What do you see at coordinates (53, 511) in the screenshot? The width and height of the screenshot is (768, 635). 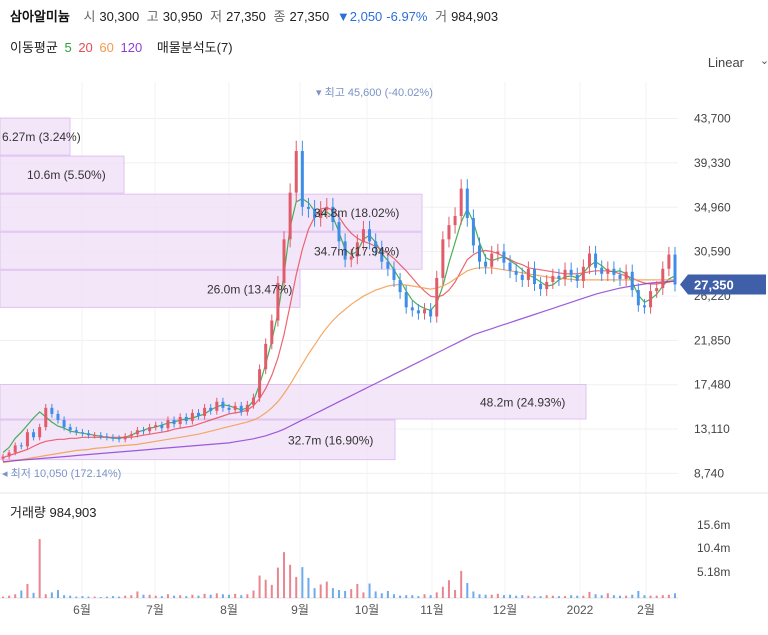 I see `volume-panel-title: 거래량 984,903` at bounding box center [53, 511].